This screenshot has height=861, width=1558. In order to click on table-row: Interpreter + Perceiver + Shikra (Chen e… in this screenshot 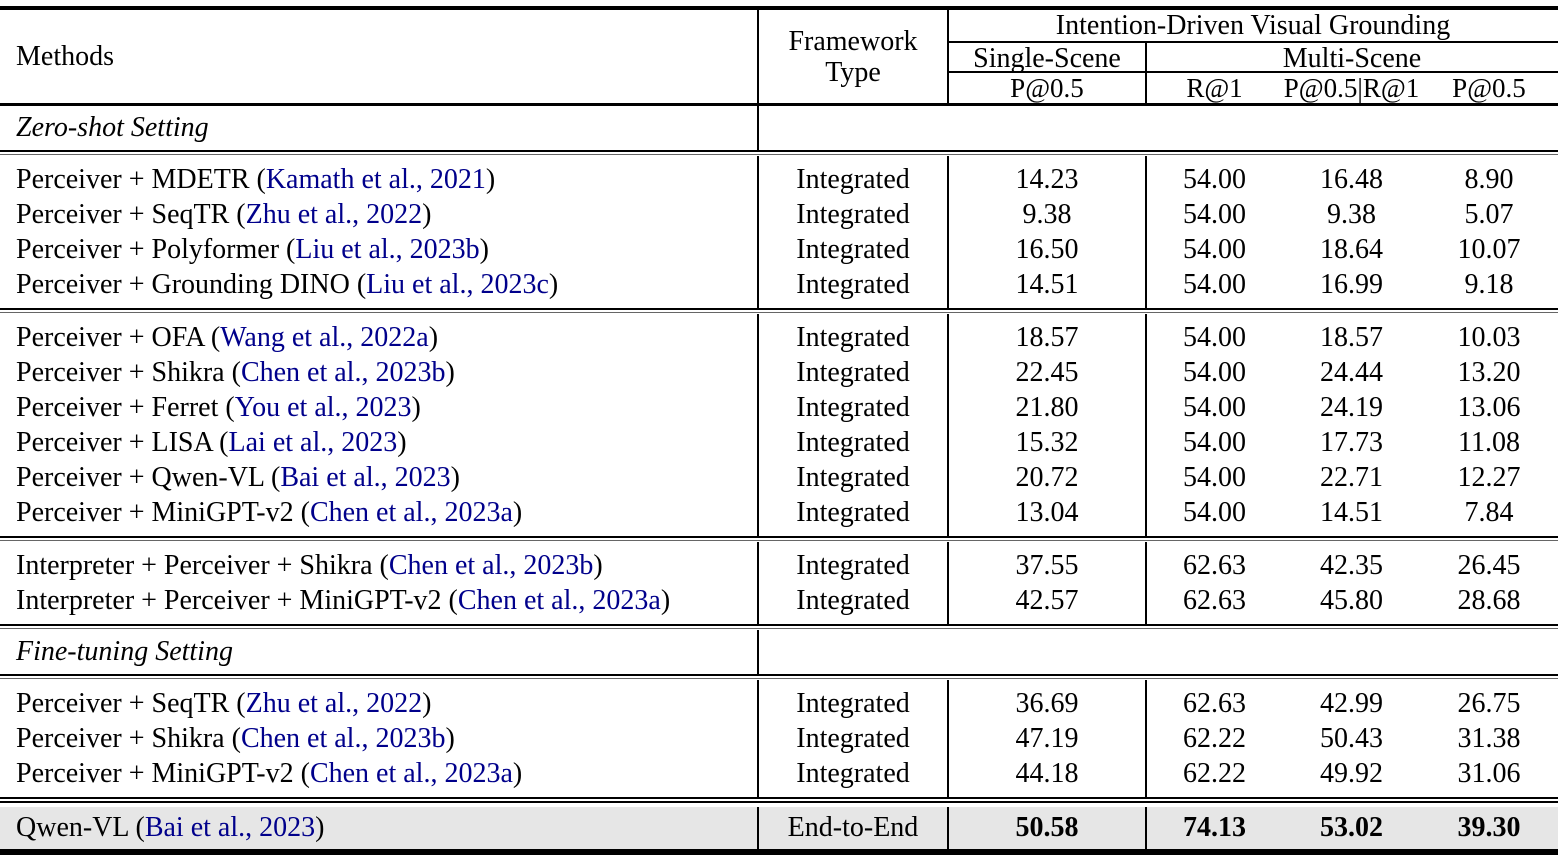, I will do `click(779, 565)`.